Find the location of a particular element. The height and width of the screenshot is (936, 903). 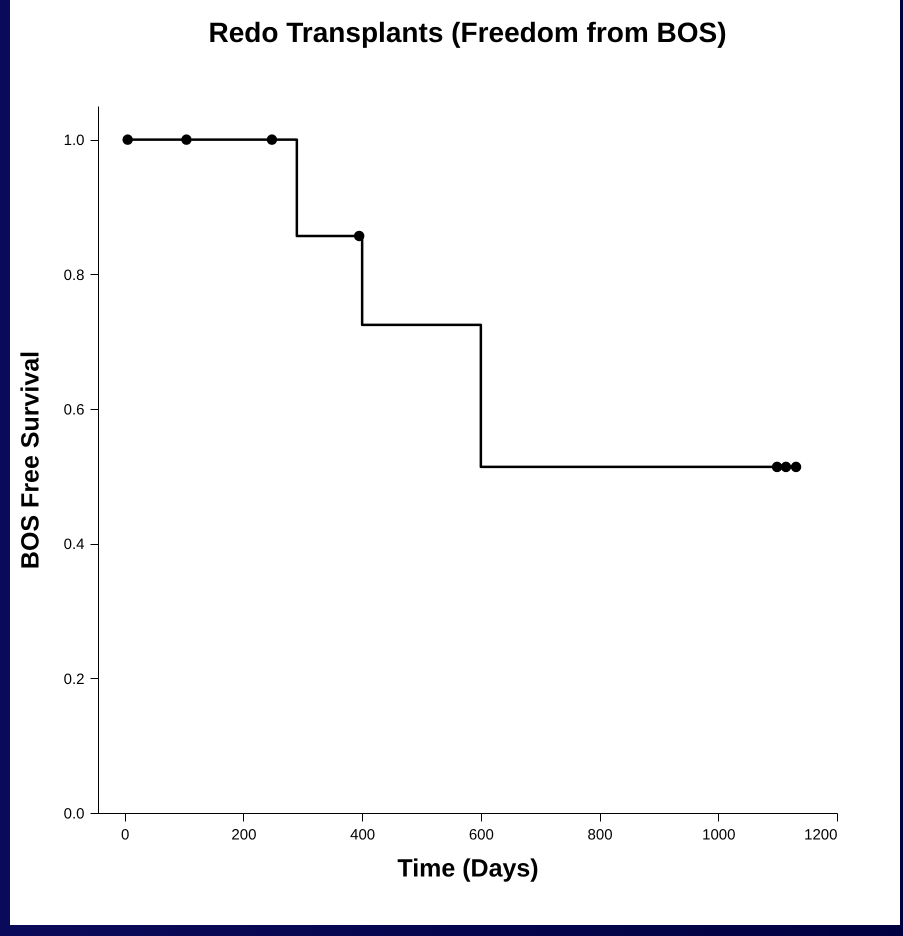

y-tick-label: 0.2 is located at coordinates (74, 679).